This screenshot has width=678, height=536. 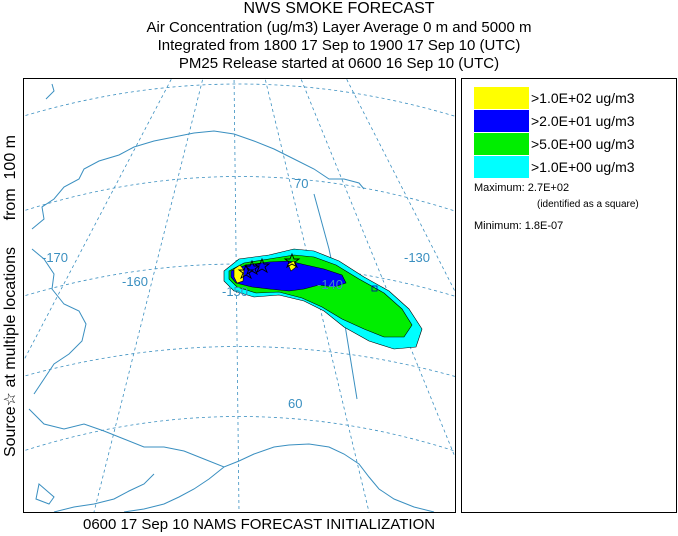 What do you see at coordinates (330, 284) in the screenshot?
I see `lon-label-140: -140` at bounding box center [330, 284].